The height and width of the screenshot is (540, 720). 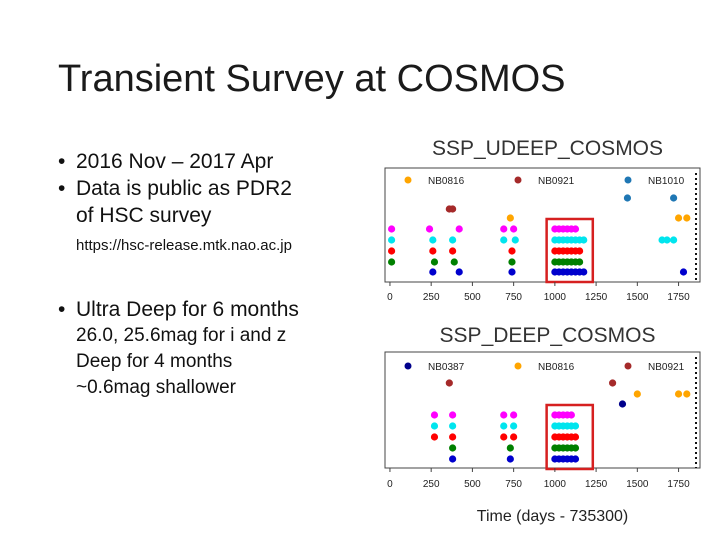 I want to click on slide-title: Transient Survey at COSMOS, so click(x=312, y=79).